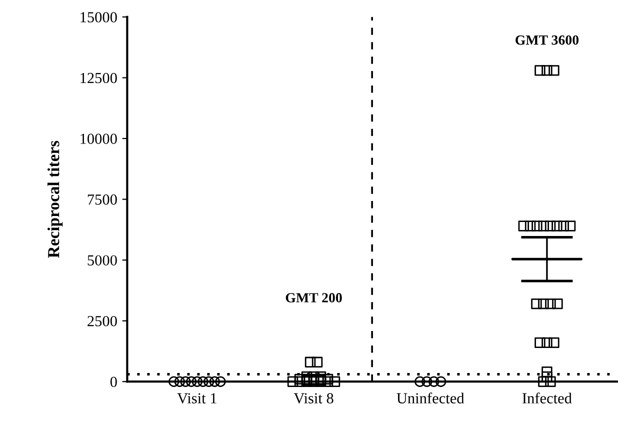 The width and height of the screenshot is (636, 424). What do you see at coordinates (314, 398) in the screenshot?
I see `x-tick-label: Visit 8` at bounding box center [314, 398].